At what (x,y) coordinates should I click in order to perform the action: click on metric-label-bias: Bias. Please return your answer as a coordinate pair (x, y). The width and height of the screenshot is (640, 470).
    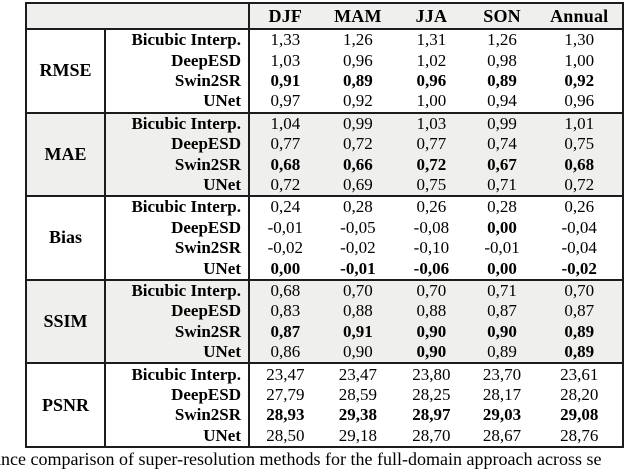
    Looking at the image, I should click on (66, 238).